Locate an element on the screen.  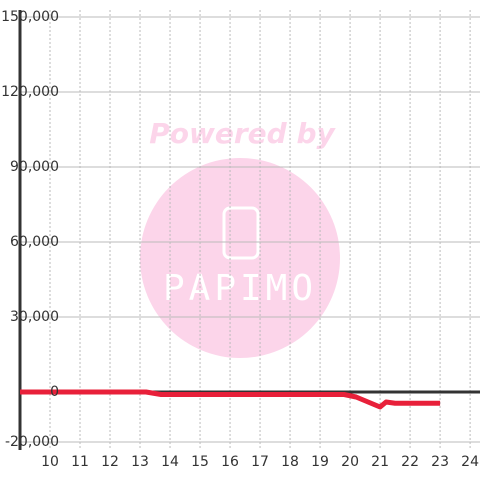
x-tick-label: 21 is located at coordinates (380, 462).